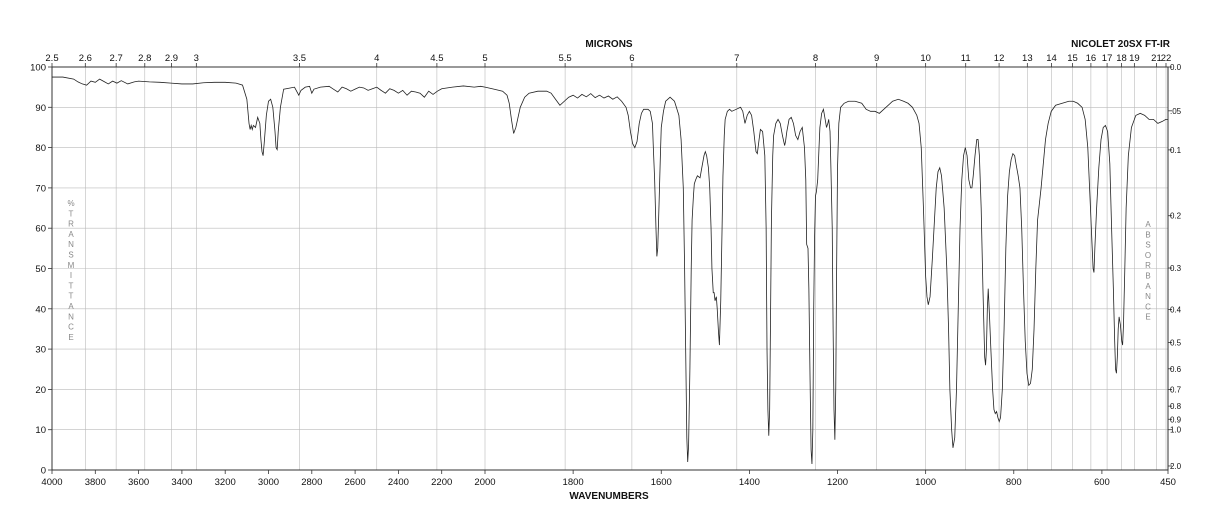 Image resolution: width=1218 pixels, height=528 pixels. What do you see at coordinates (736, 58) in the screenshot?
I see `micron-tick-label: 7` at bounding box center [736, 58].